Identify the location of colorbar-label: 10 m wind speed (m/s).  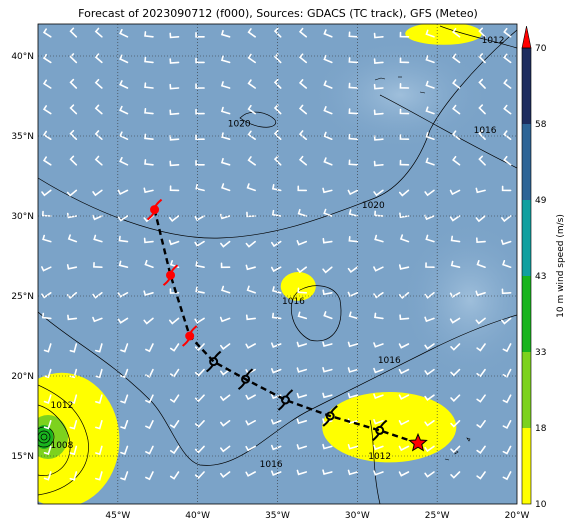
(561, 266).